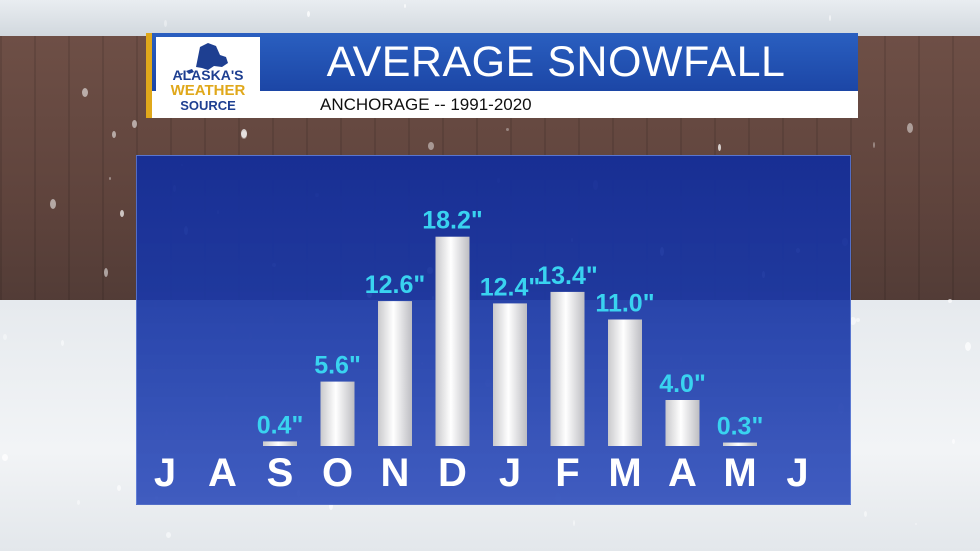 Image resolution: width=980 pixels, height=551 pixels. I want to click on logo-text-alaskas: ALASKA'S, so click(208, 75).